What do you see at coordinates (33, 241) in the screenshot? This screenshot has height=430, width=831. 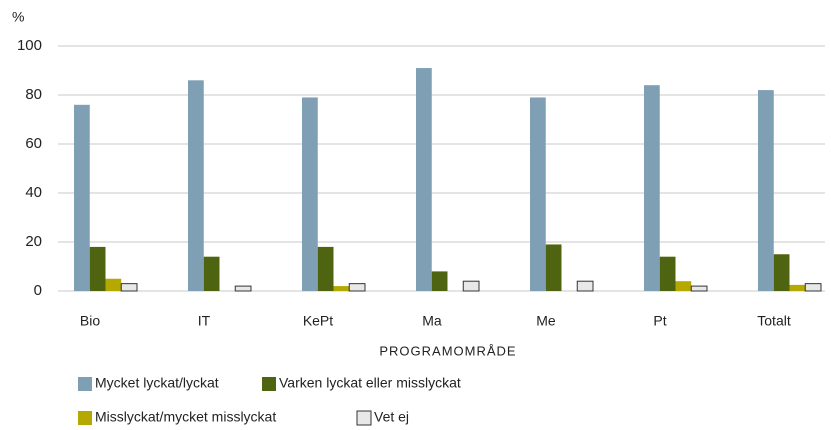 I see `y-tick-label: 20` at bounding box center [33, 241].